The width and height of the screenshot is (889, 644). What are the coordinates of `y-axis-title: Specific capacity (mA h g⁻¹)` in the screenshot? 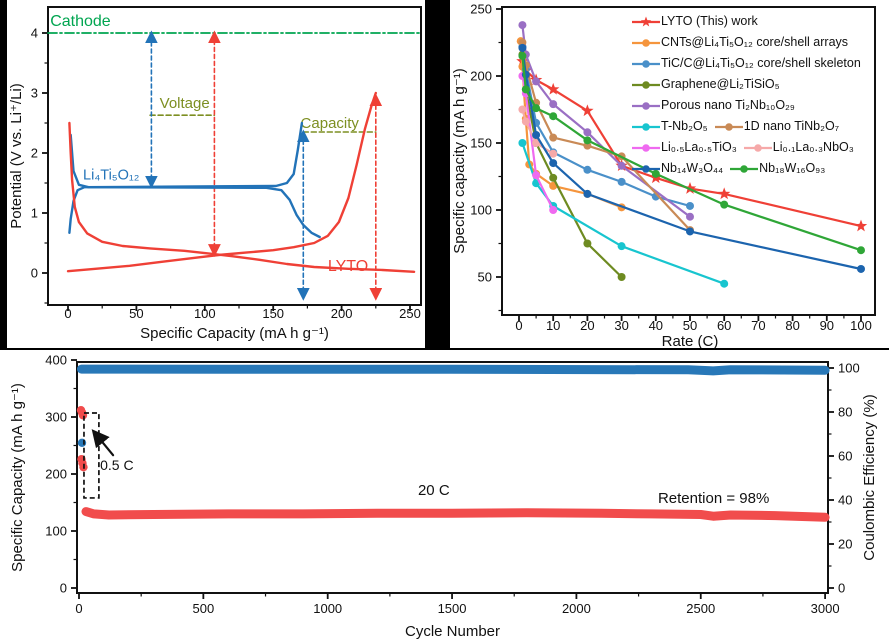 It's located at (459, 160).